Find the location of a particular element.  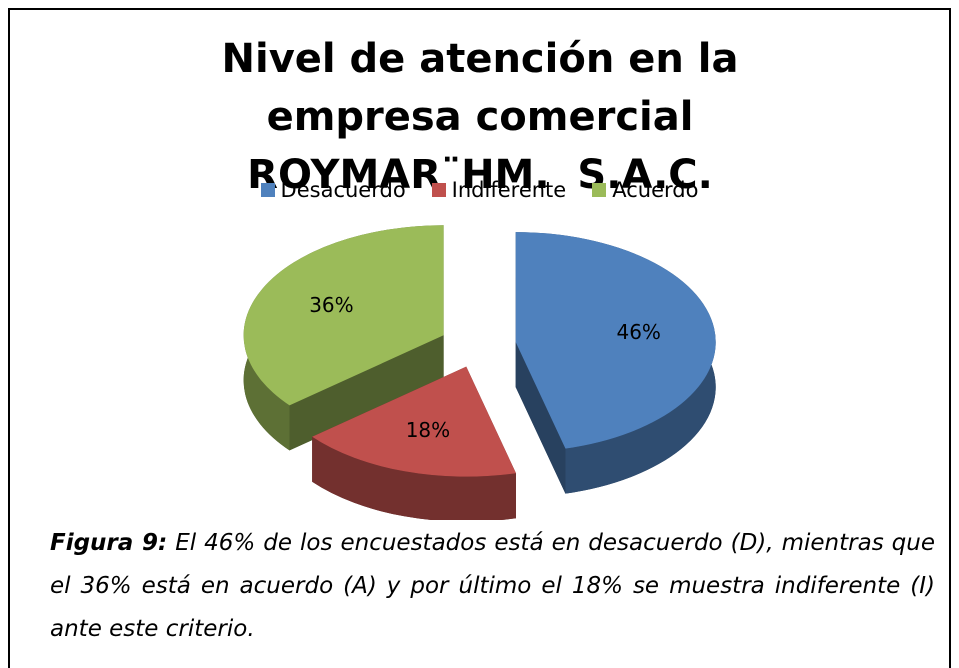

data-label: 36% is located at coordinates (331, 305).